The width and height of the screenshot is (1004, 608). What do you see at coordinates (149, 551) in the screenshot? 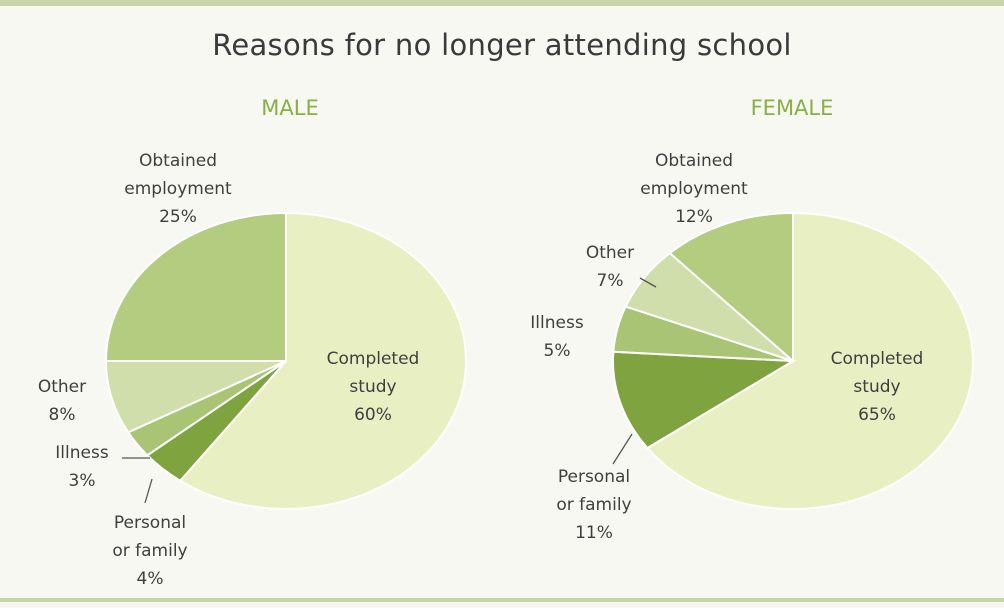
I see `slice-label-personal-or-family: Personal or family 4%` at bounding box center [149, 551].